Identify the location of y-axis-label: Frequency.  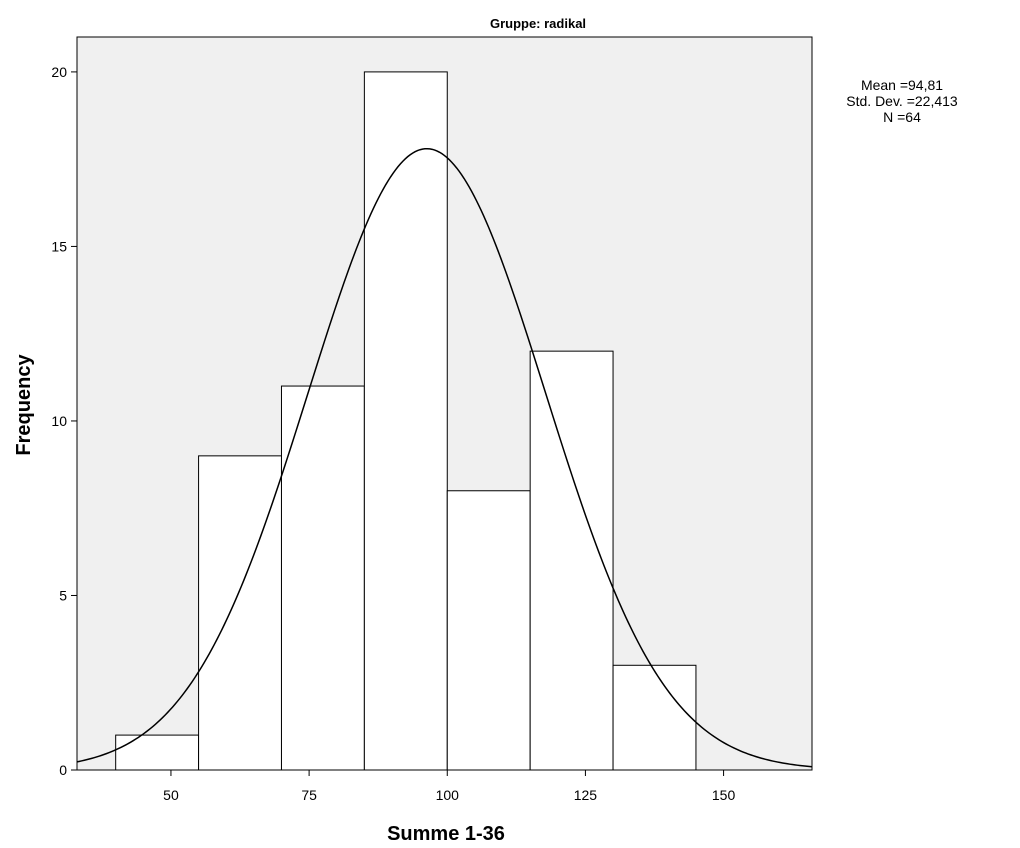
(24, 405).